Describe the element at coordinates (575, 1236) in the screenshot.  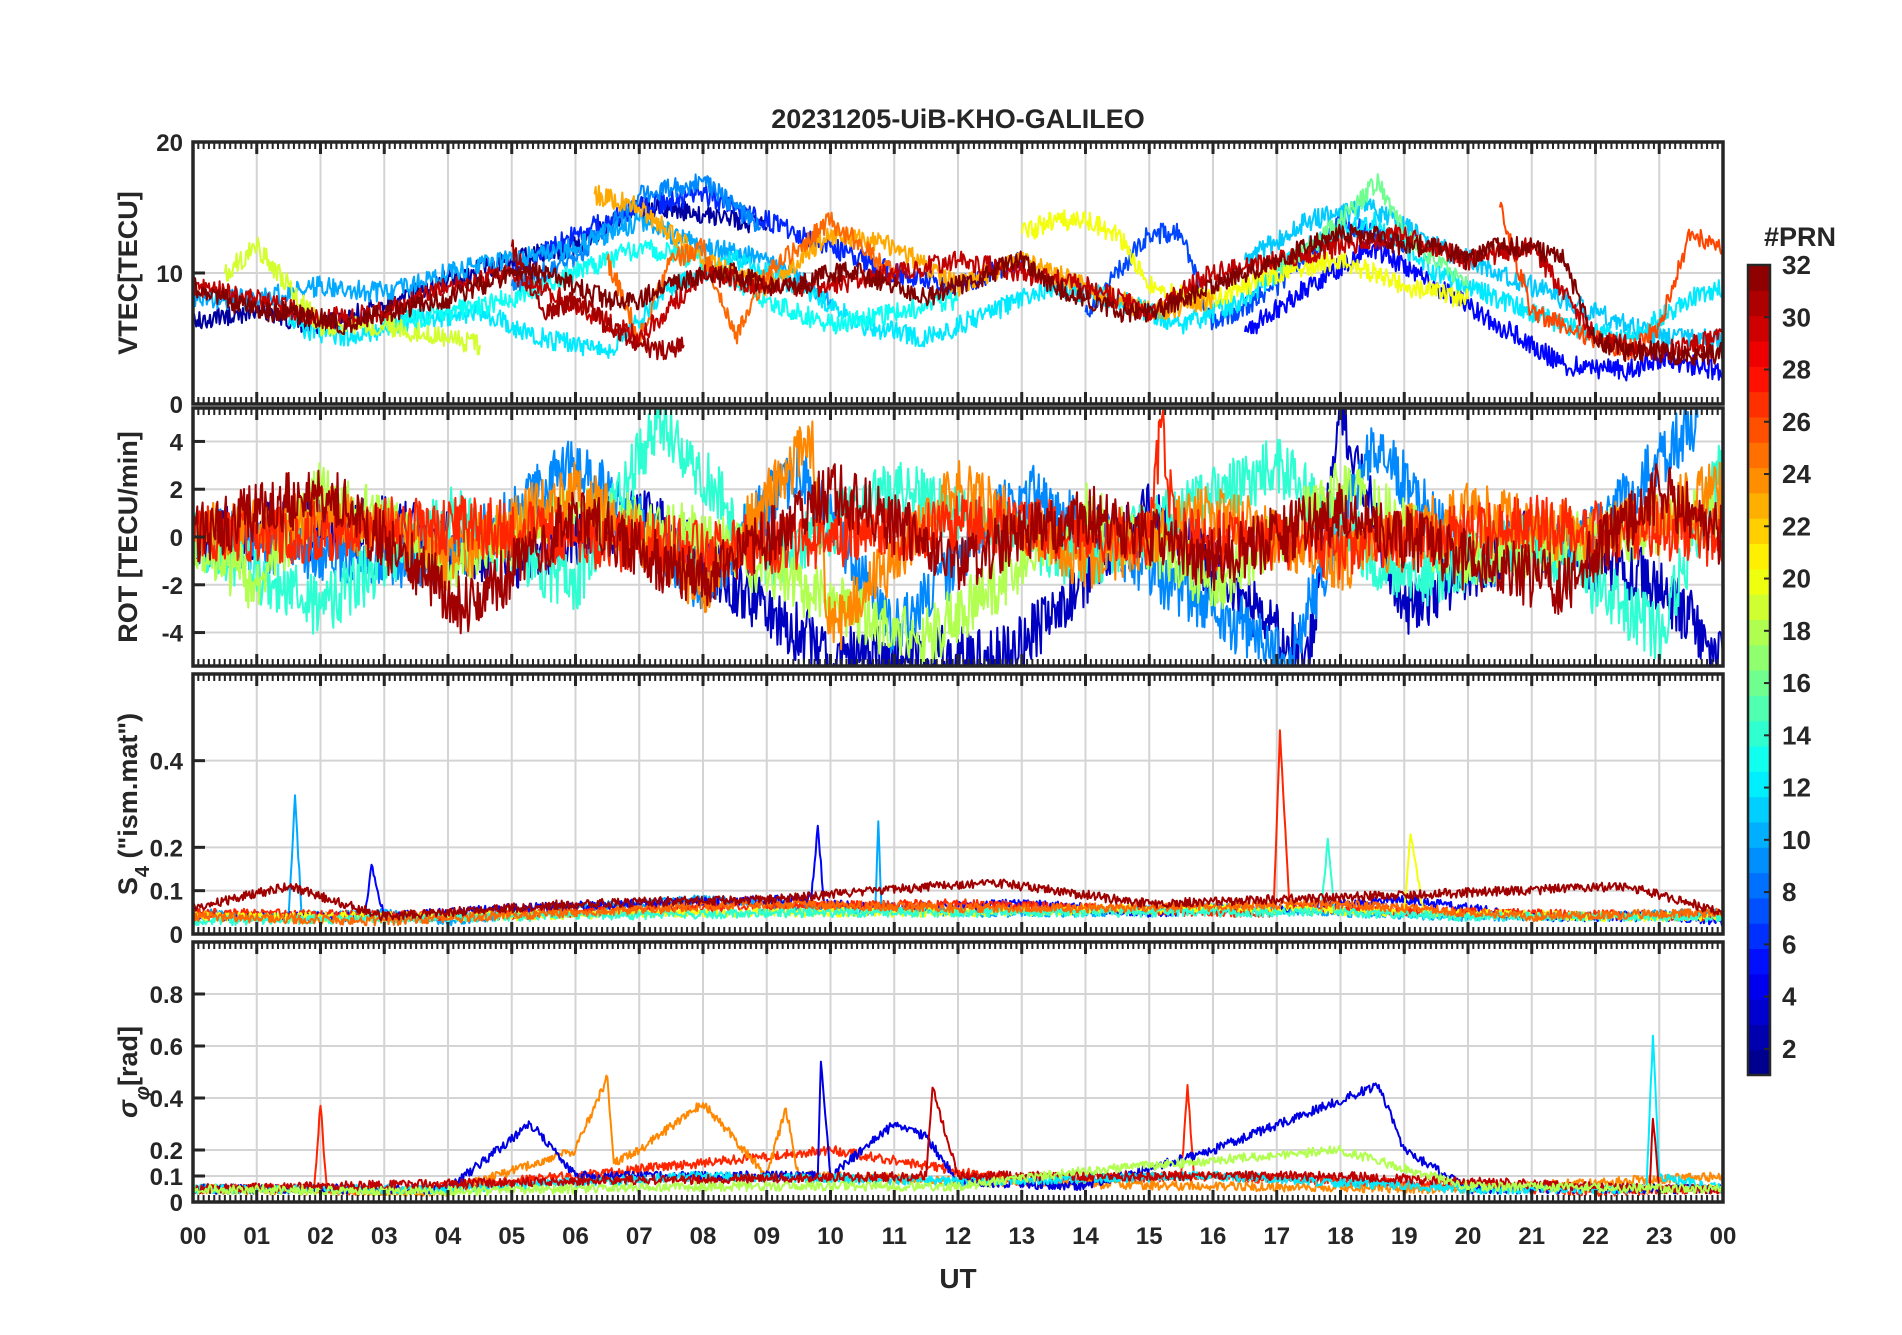
I see `x-tick-label: 06` at that location.